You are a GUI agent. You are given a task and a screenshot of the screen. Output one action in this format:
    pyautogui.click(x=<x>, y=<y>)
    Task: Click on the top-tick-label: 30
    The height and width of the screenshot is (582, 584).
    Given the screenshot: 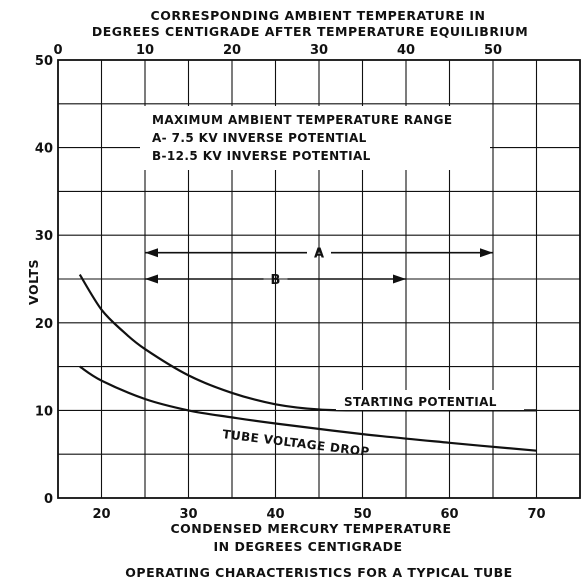 What is the action you would take?
    pyautogui.click(x=319, y=50)
    